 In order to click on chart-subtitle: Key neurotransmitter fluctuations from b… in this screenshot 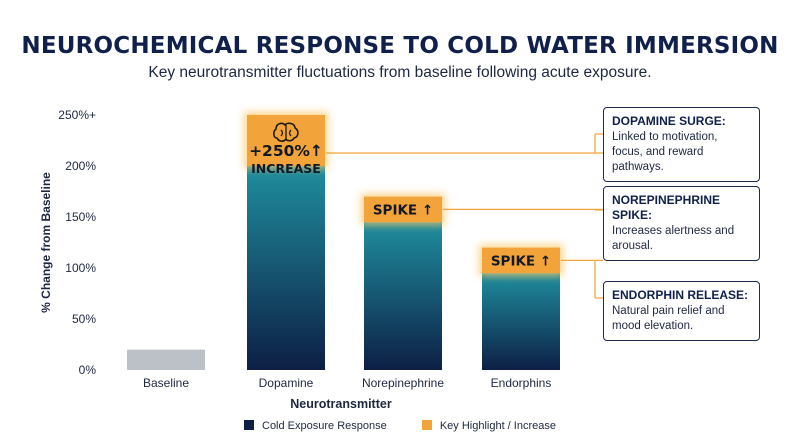, I will do `click(400, 72)`.